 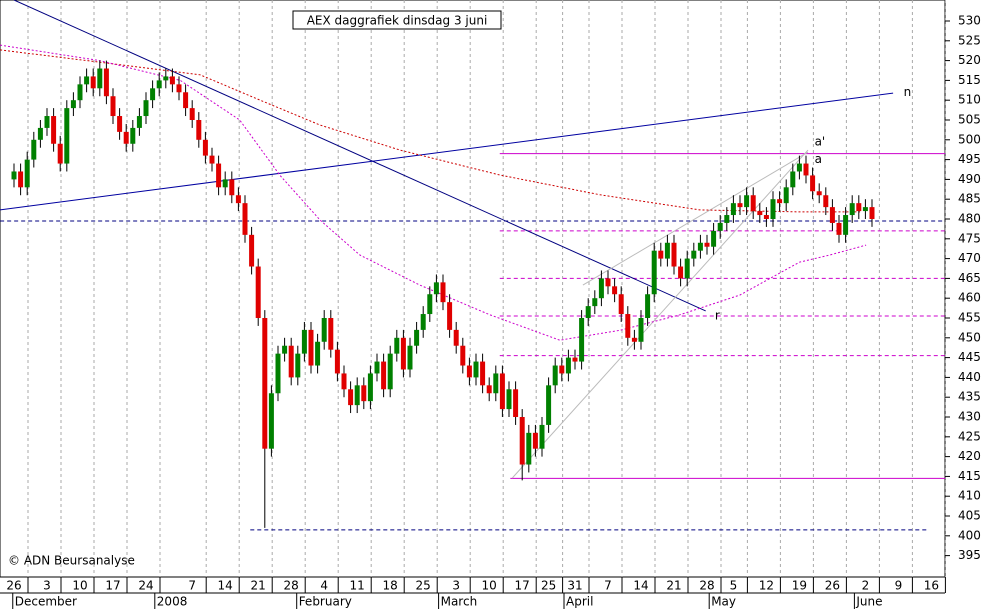 What do you see at coordinates (574, 586) in the screenshot?
I see `x-tick-label: 31` at bounding box center [574, 586].